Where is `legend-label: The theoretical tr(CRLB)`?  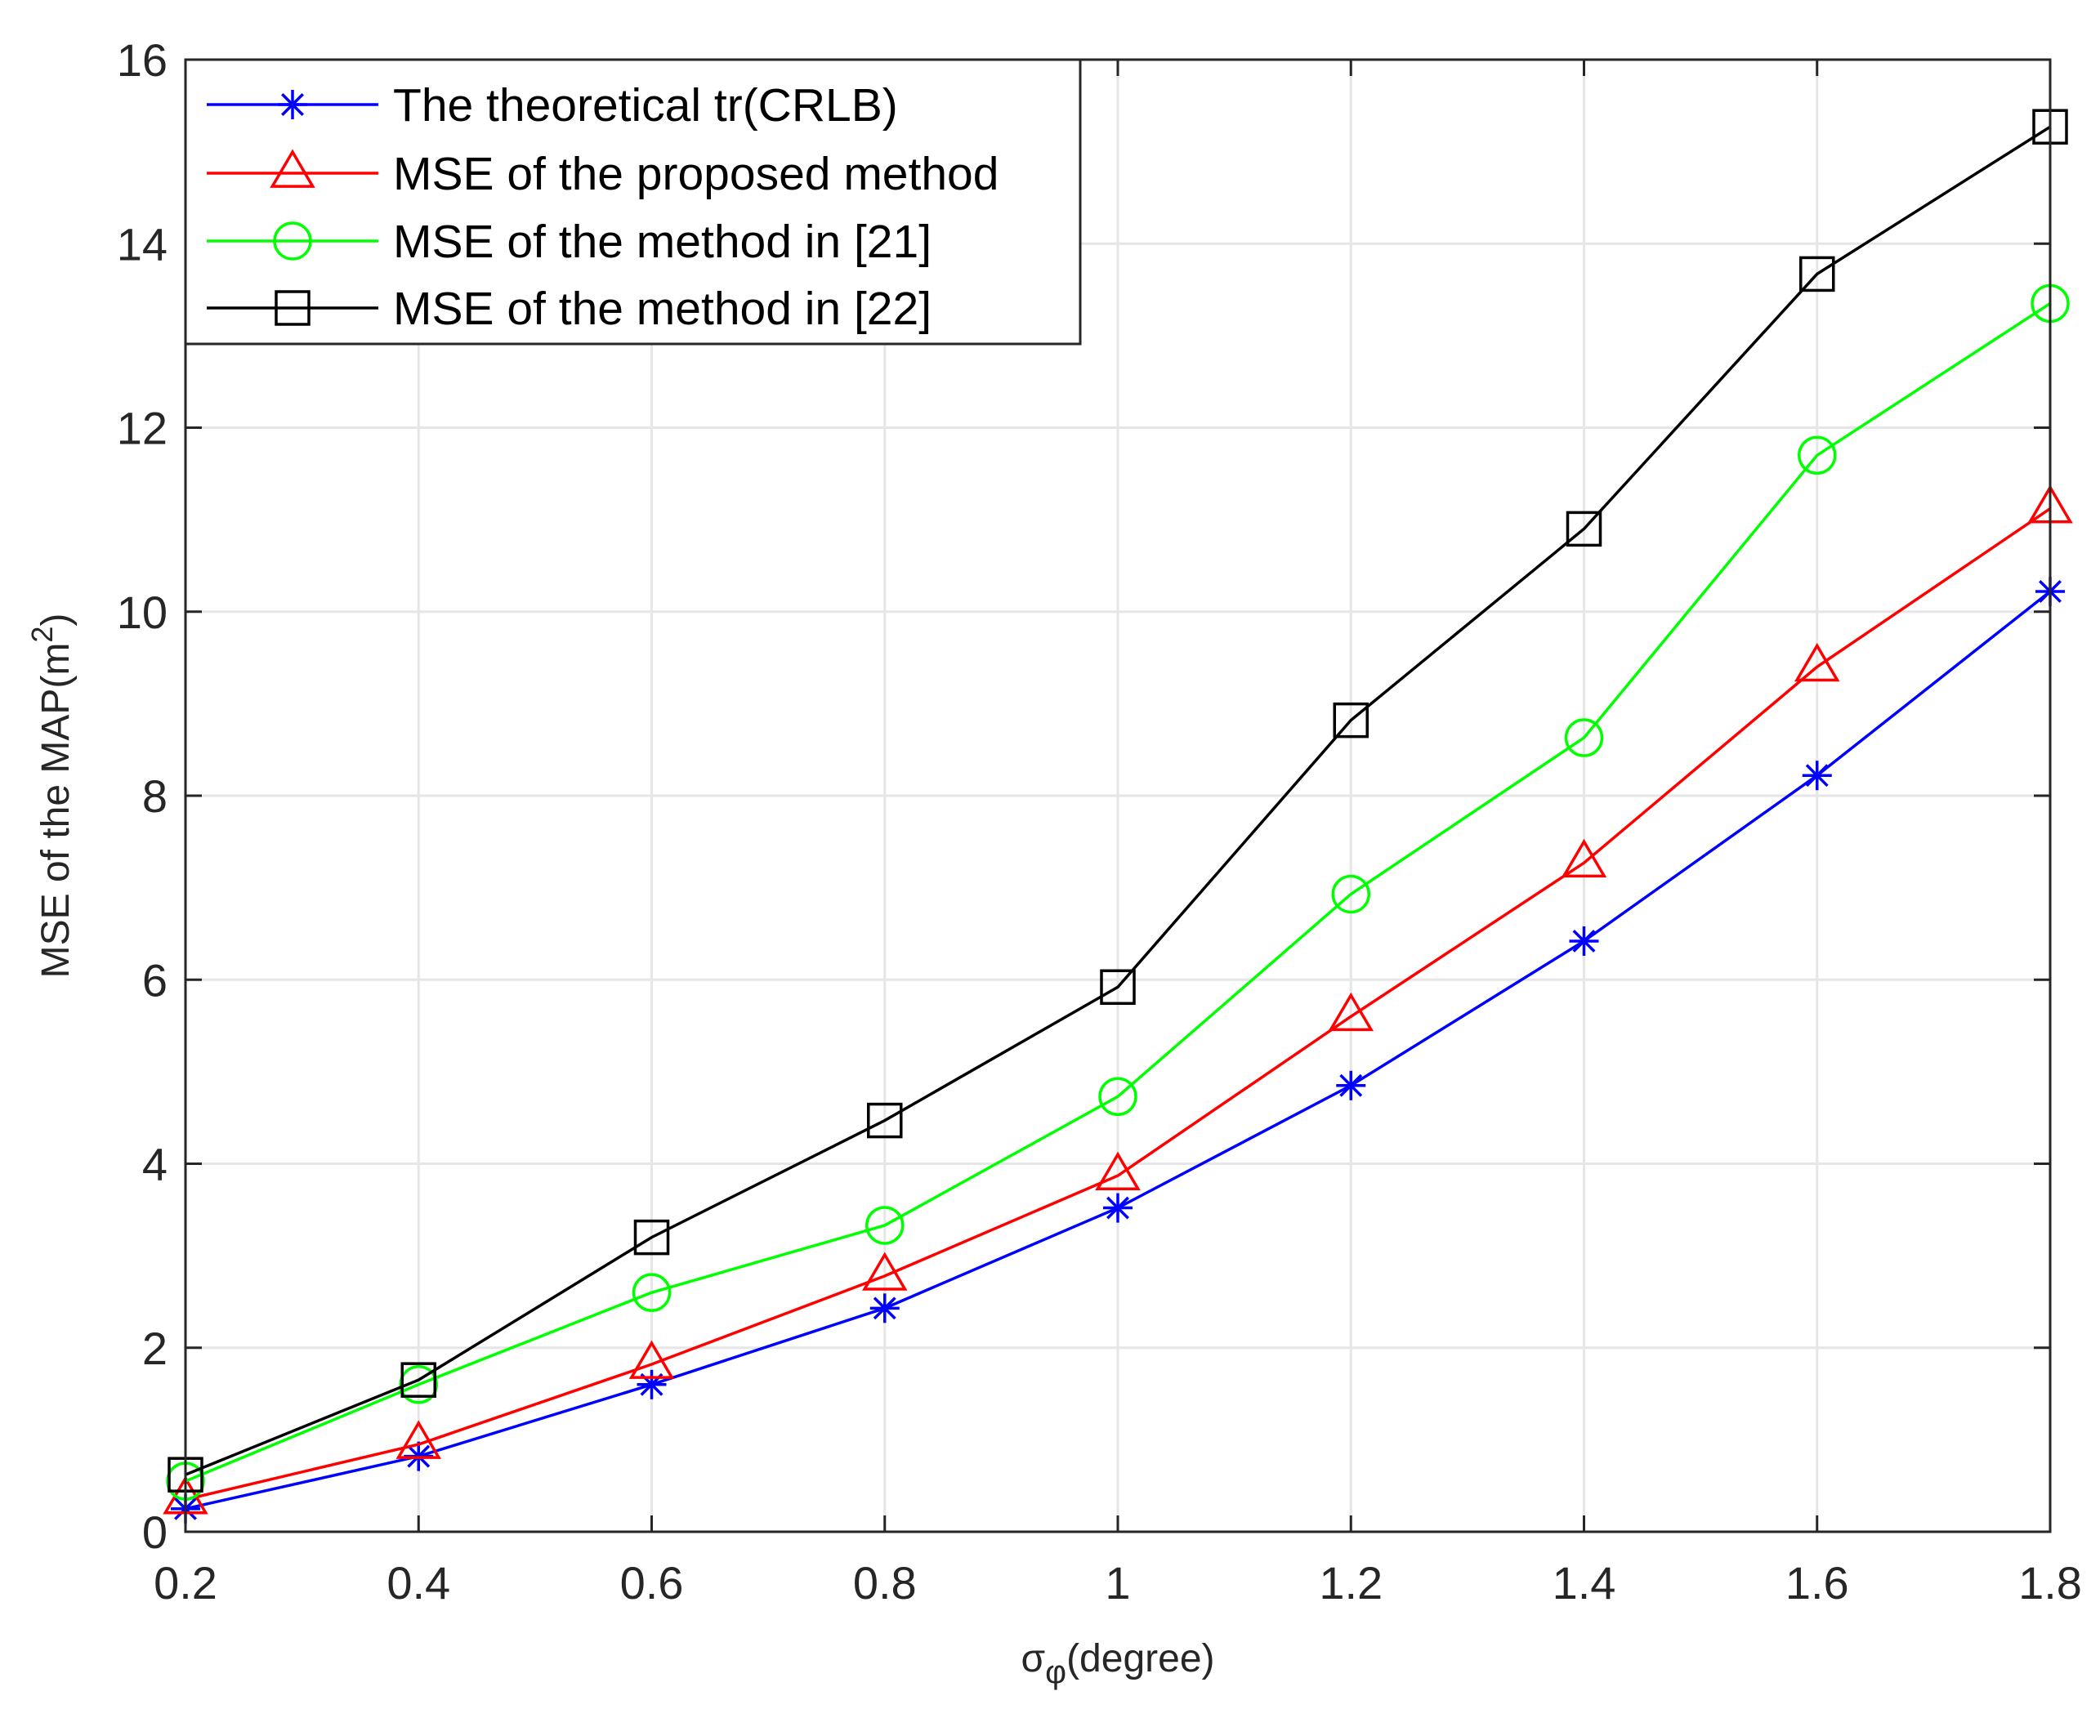
legend-label: The theoretical tr(CRLB) is located at coordinates (646, 105).